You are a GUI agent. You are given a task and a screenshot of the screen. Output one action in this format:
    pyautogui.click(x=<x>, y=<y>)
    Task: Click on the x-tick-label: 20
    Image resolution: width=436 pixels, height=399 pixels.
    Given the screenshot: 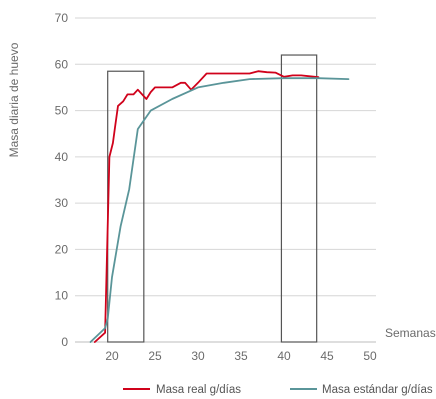 What is the action you would take?
    pyautogui.click(x=112, y=356)
    